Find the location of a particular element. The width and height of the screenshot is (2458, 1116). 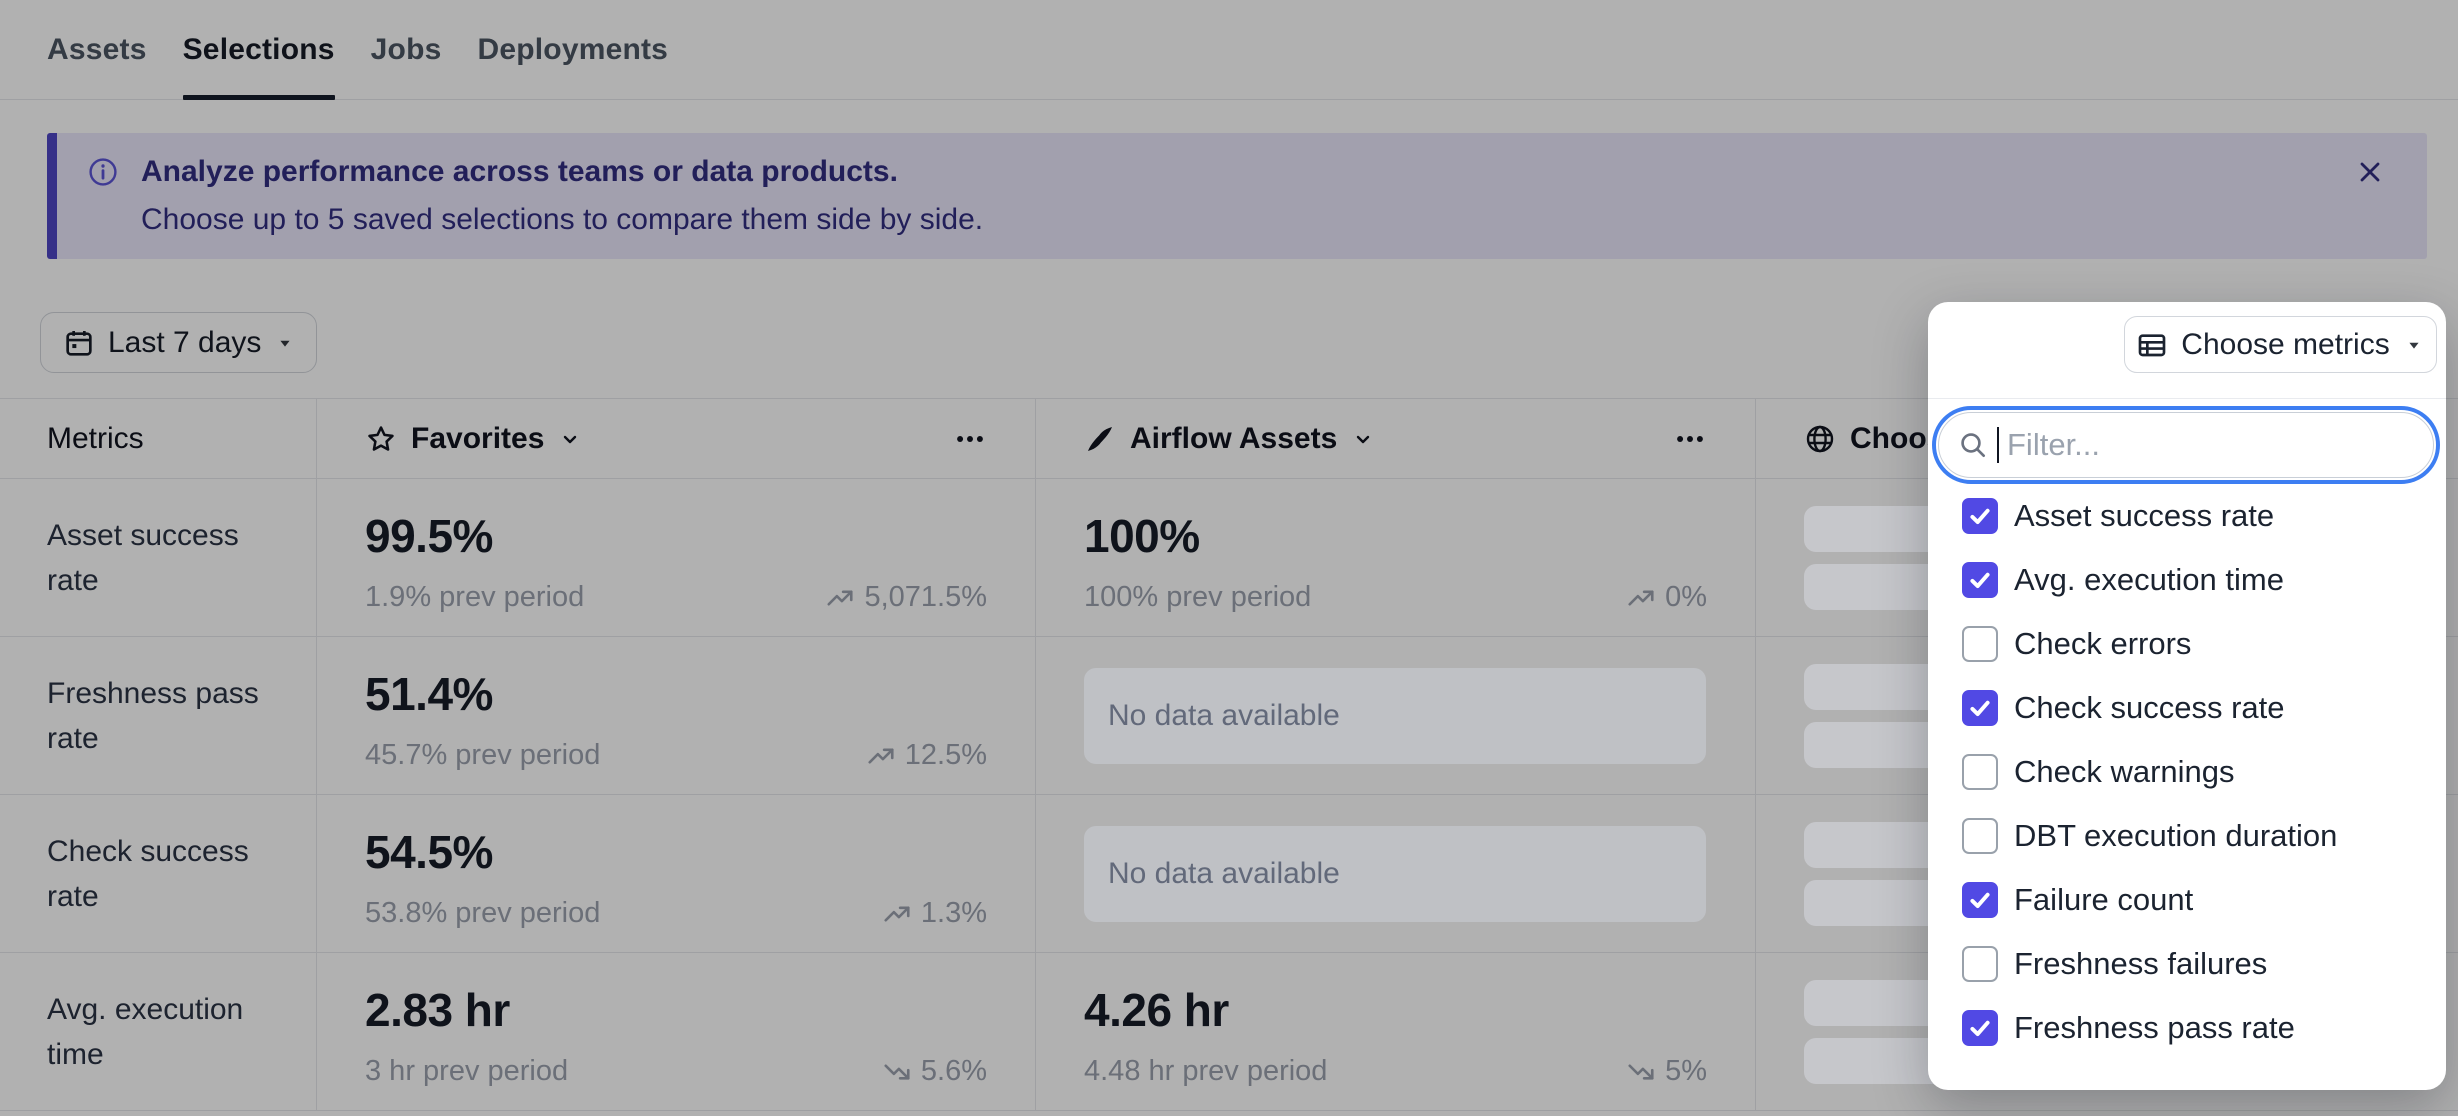

choose-metrics-panel: Choose metrics Asset success rate is located at coordinates (2187, 696).